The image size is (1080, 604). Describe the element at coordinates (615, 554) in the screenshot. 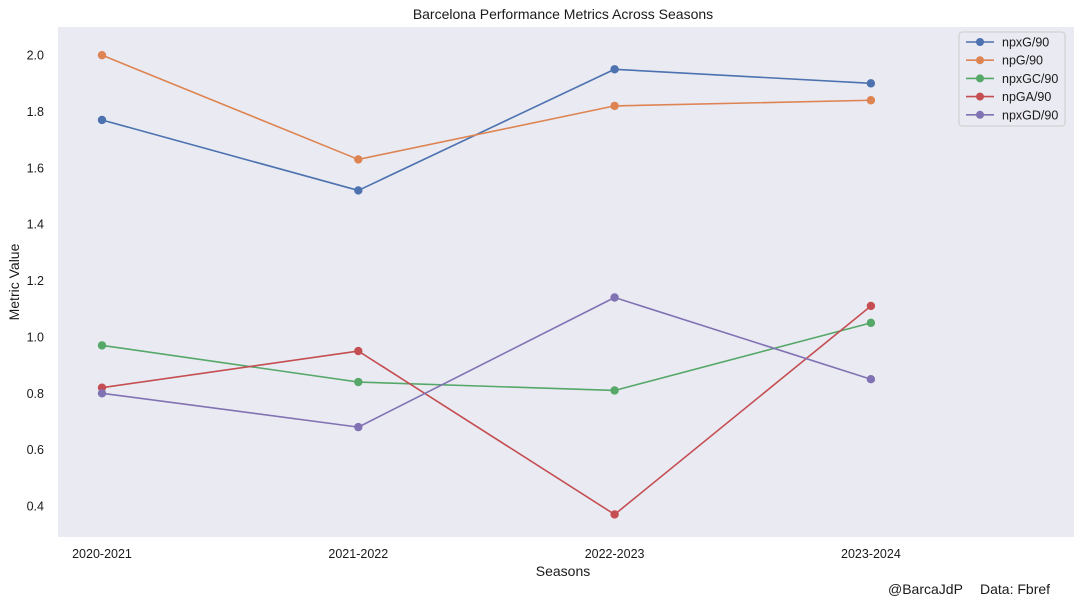

I see `x-tick-label: 2022-2023` at that location.